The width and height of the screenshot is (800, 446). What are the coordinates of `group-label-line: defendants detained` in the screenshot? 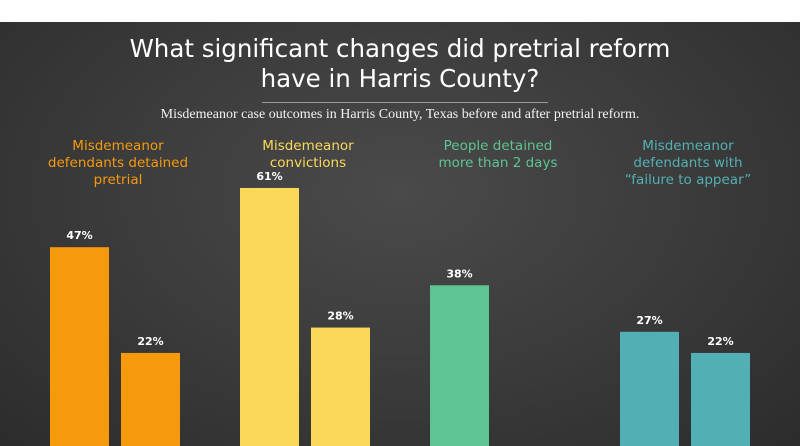 It's located at (118, 163).